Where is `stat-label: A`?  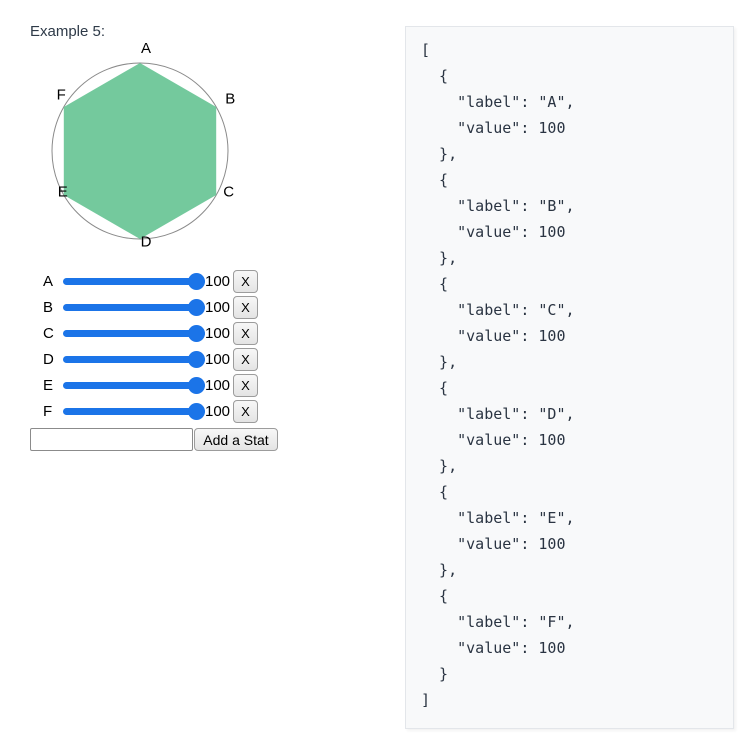
stat-label: A is located at coordinates (48, 281).